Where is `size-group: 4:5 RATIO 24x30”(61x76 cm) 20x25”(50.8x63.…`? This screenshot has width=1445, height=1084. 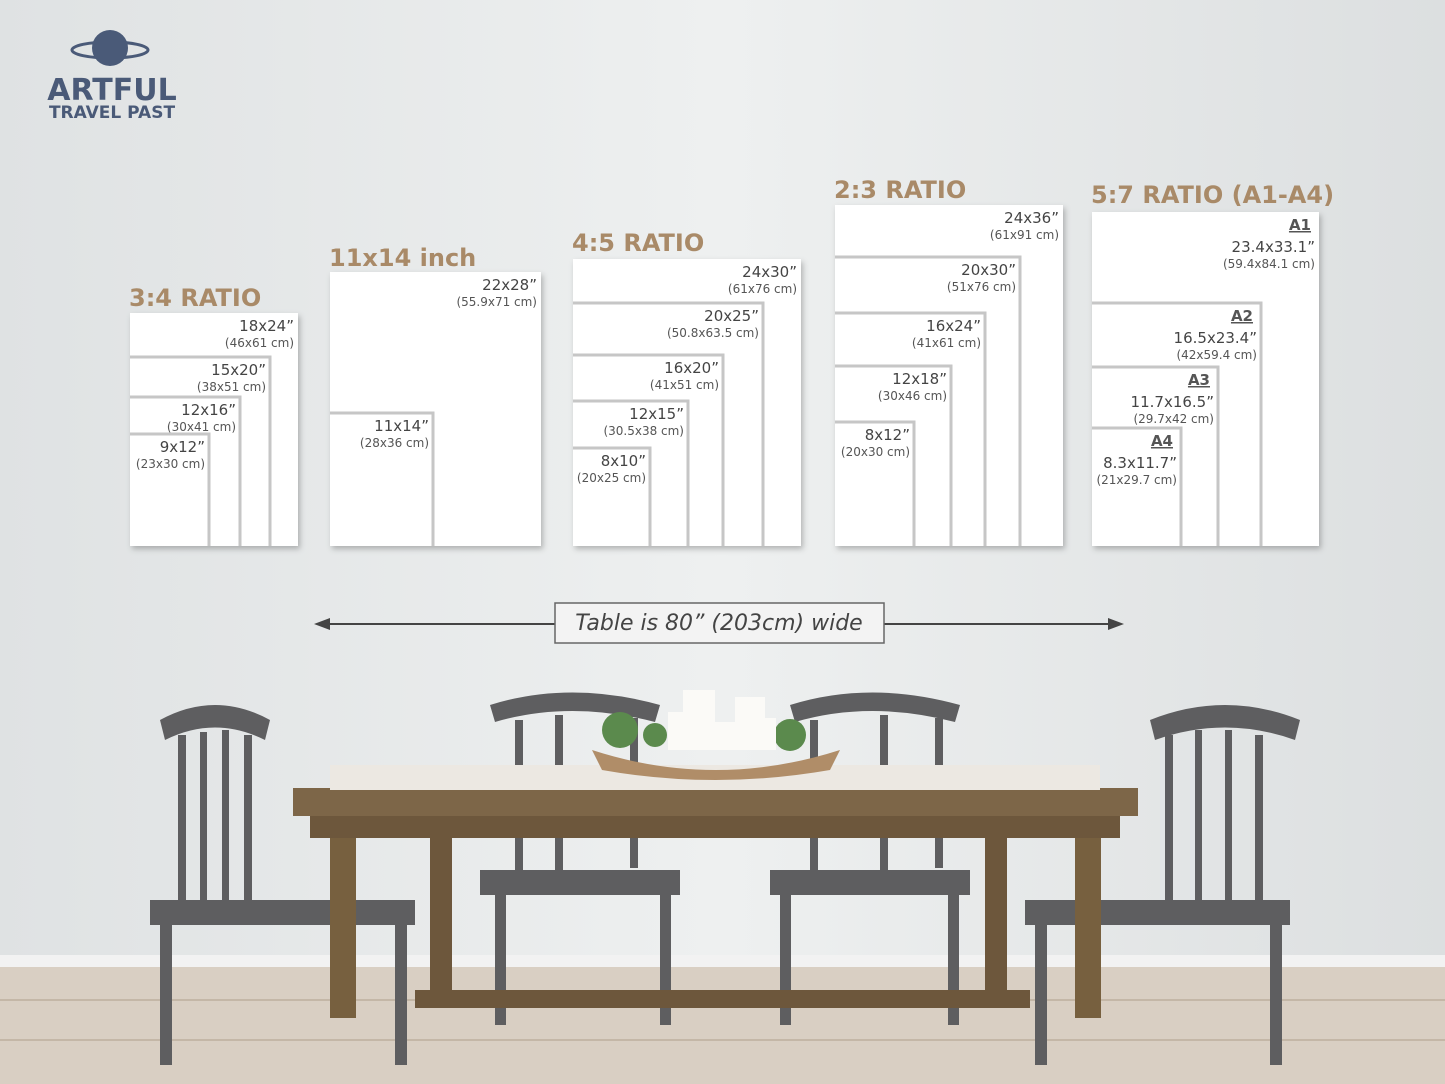 size-group: 4:5 RATIO 24x30”(61x76 cm) 20x25”(50.8x63.… is located at coordinates (686, 387).